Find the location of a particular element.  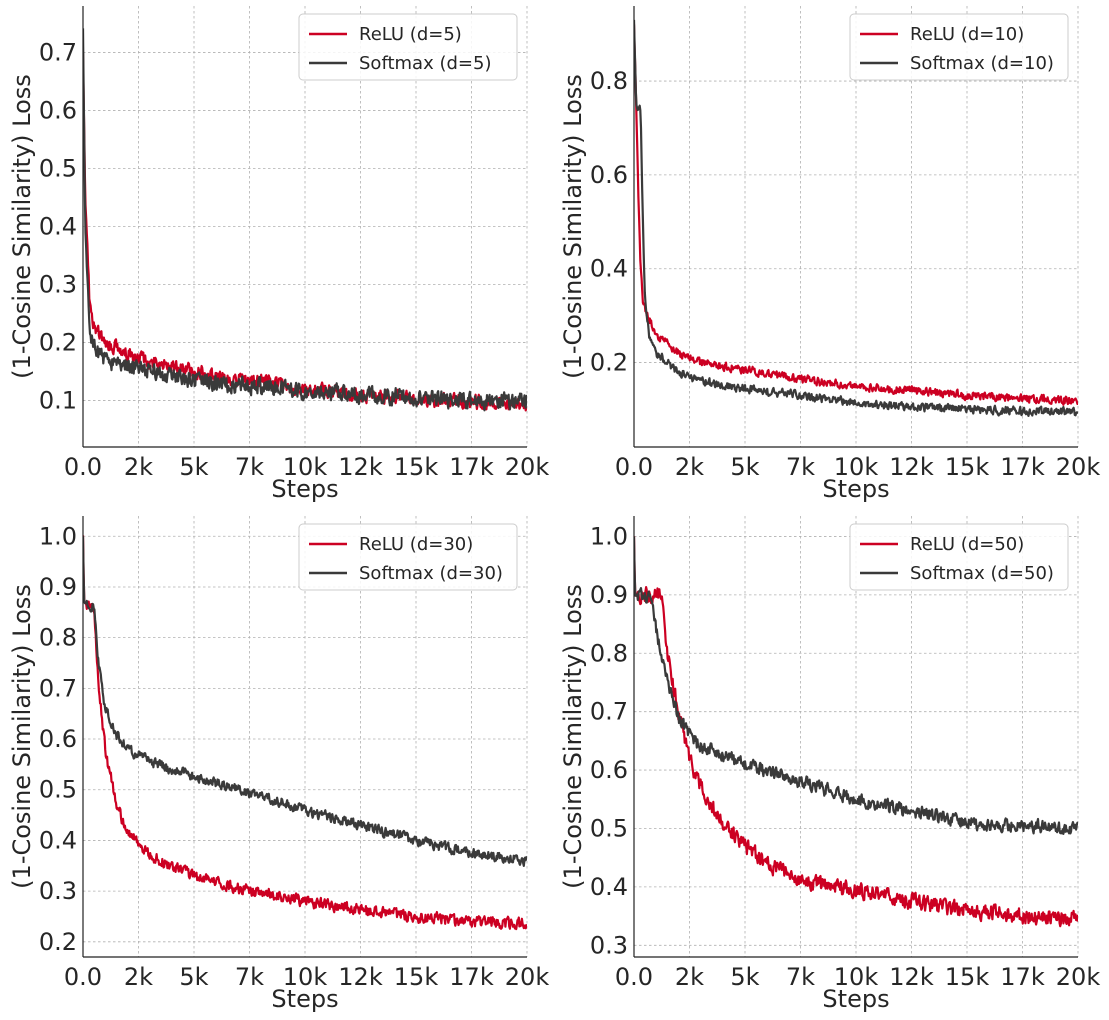

legend-label: ReLU (d=10) is located at coordinates (967, 34).